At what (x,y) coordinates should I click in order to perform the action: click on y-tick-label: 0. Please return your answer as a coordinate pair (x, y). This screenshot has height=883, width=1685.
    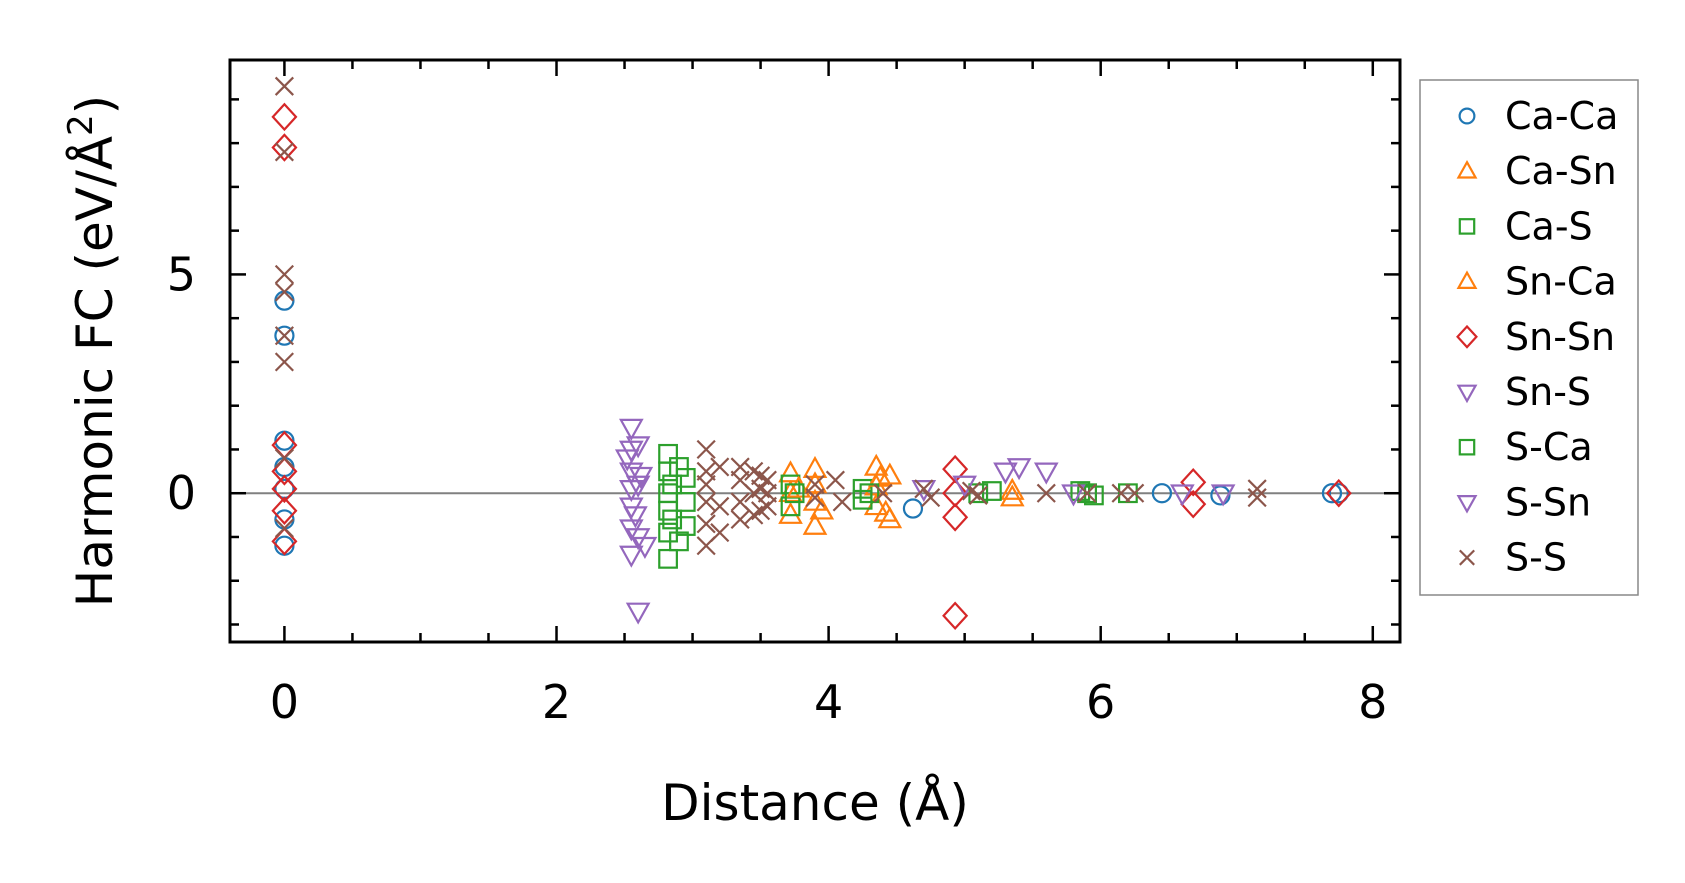
    Looking at the image, I should click on (181, 493).